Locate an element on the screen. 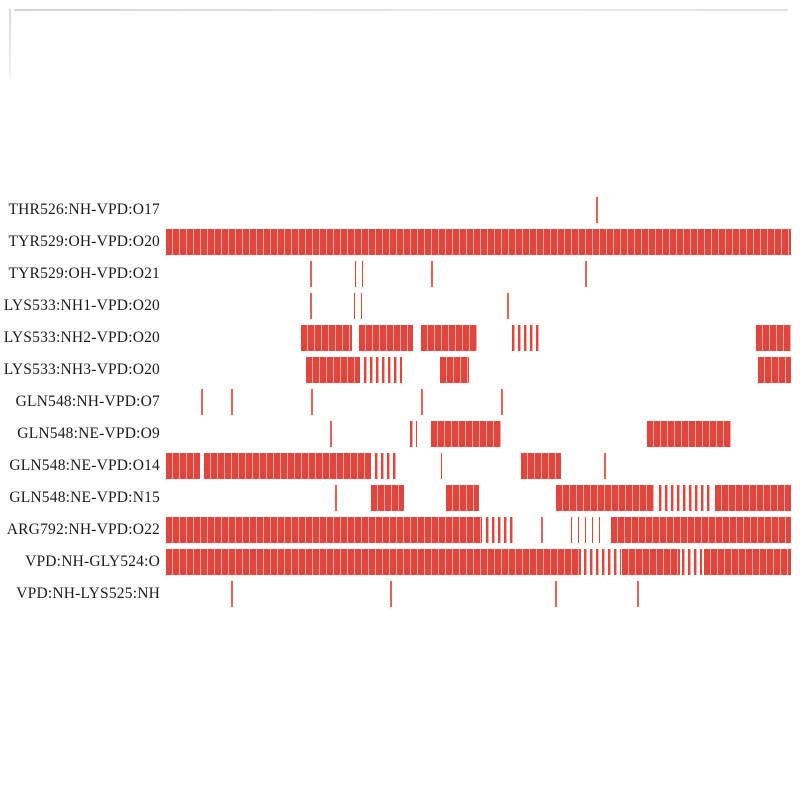 This screenshot has height=800, width=800. row-label: GLN548:NE-VPD:O9 is located at coordinates (88, 433).